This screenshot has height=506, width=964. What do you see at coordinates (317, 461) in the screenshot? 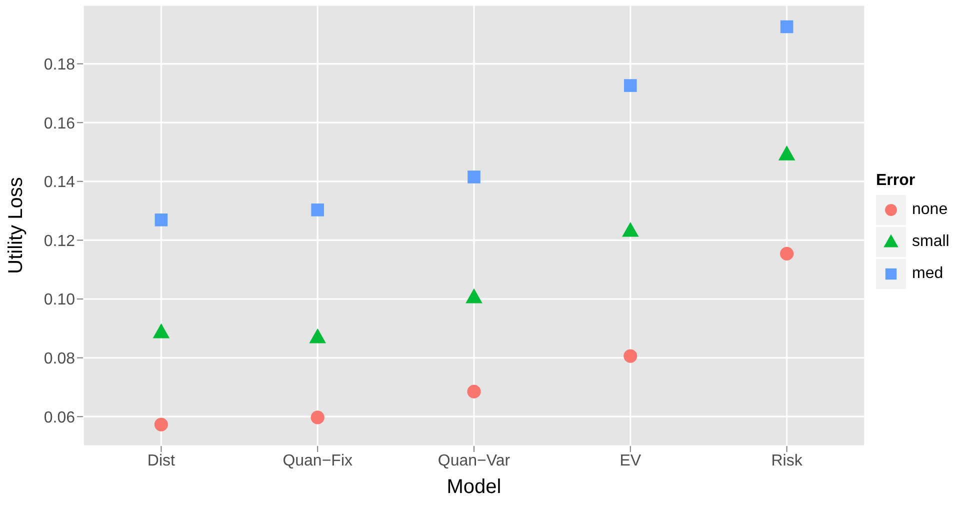
I see `x-tick-label: Quan−Fix` at bounding box center [317, 461].